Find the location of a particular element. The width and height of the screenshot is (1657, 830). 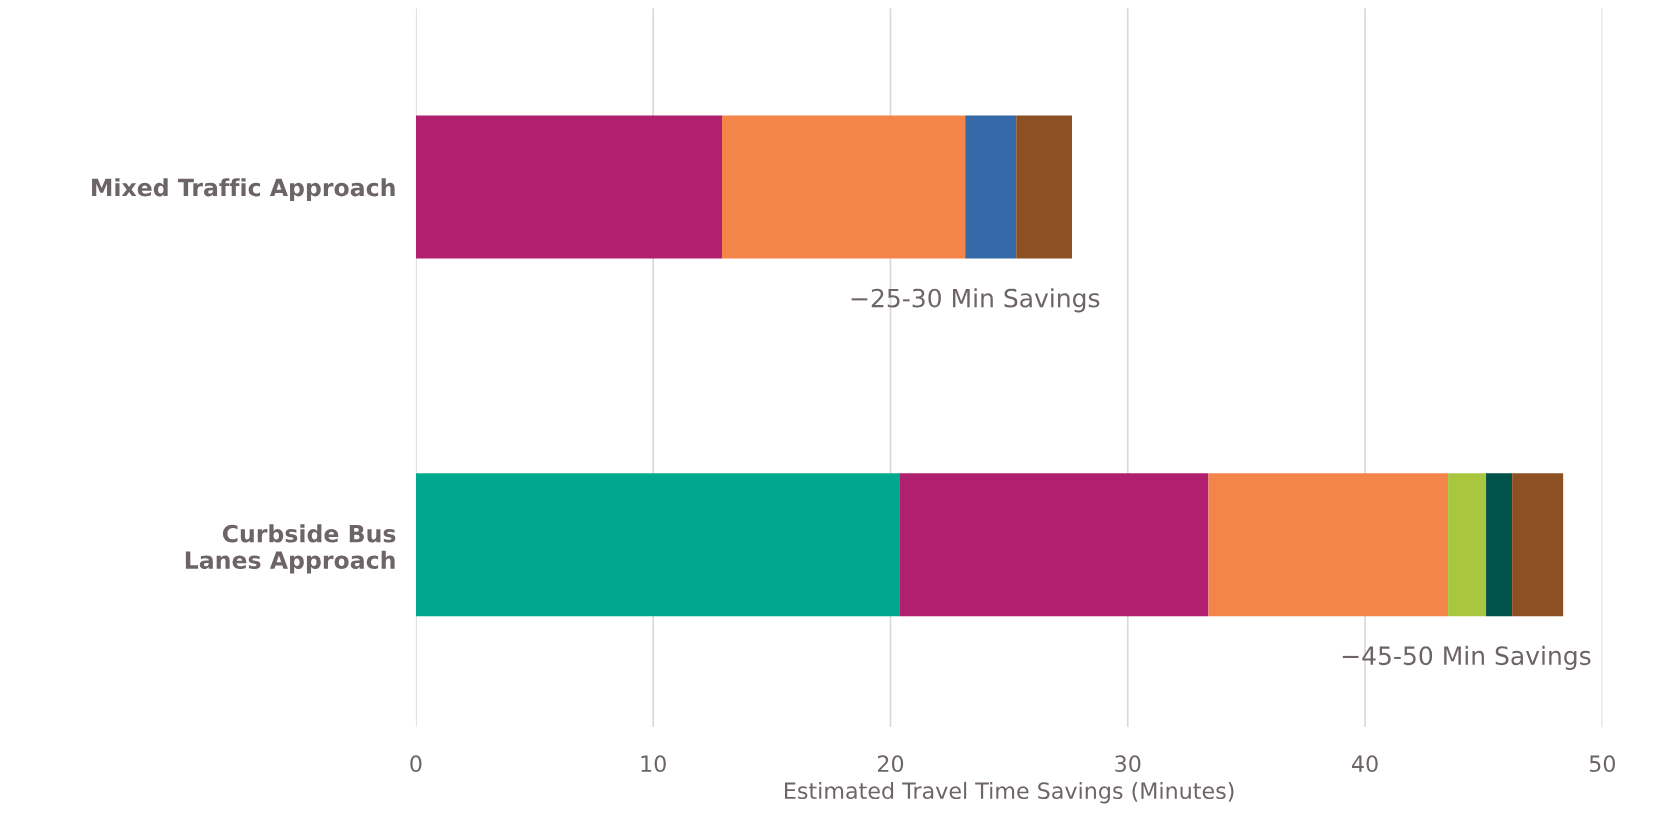

x-tick-label: 20 is located at coordinates (890, 764).